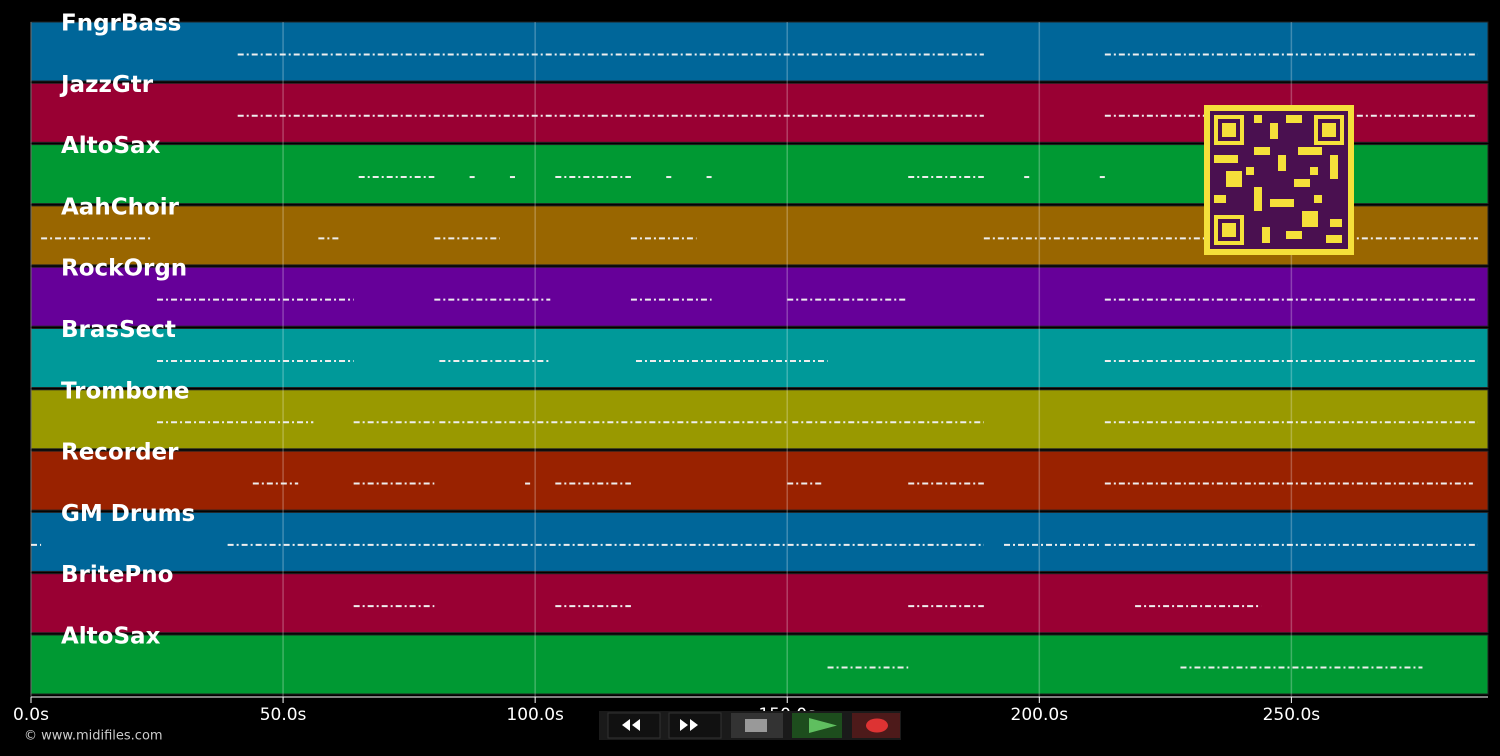 The image size is (1500, 756). Describe the element at coordinates (121, 24) in the screenshot. I see `track-name: FngrBass` at that location.